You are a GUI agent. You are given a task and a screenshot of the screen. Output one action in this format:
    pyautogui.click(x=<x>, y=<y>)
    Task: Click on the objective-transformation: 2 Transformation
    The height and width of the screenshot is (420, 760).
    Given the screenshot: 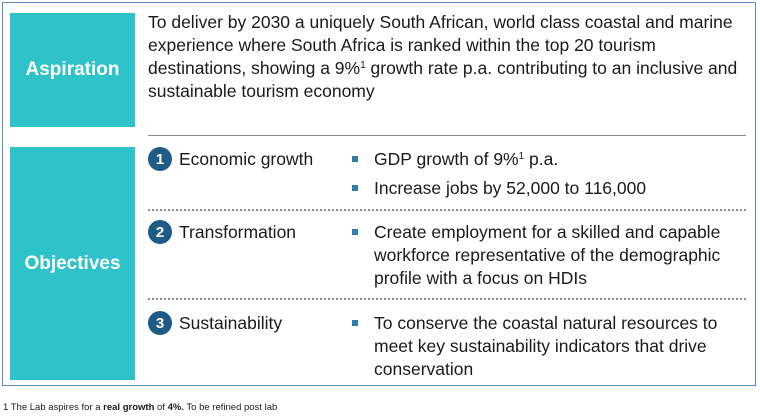 What is the action you would take?
    pyautogui.click(x=222, y=232)
    